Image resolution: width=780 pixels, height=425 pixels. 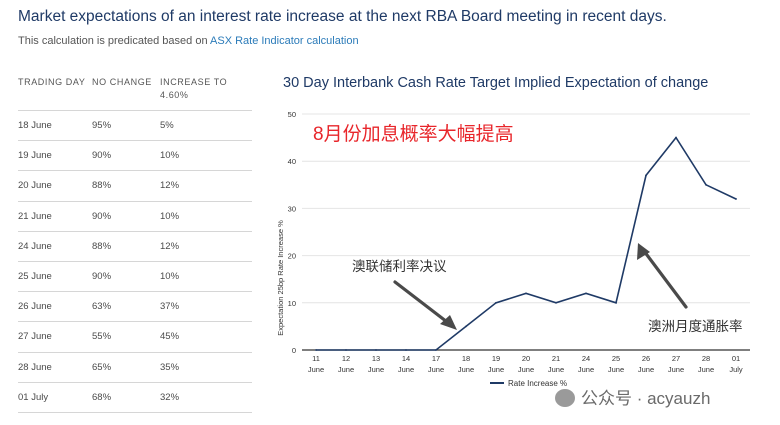 I want to click on x-tick-label-day: 14, so click(x=406, y=358).